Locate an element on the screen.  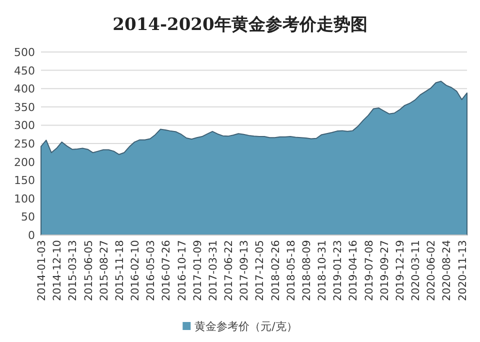
y-tick-label: 400 is located at coordinates (24, 89).